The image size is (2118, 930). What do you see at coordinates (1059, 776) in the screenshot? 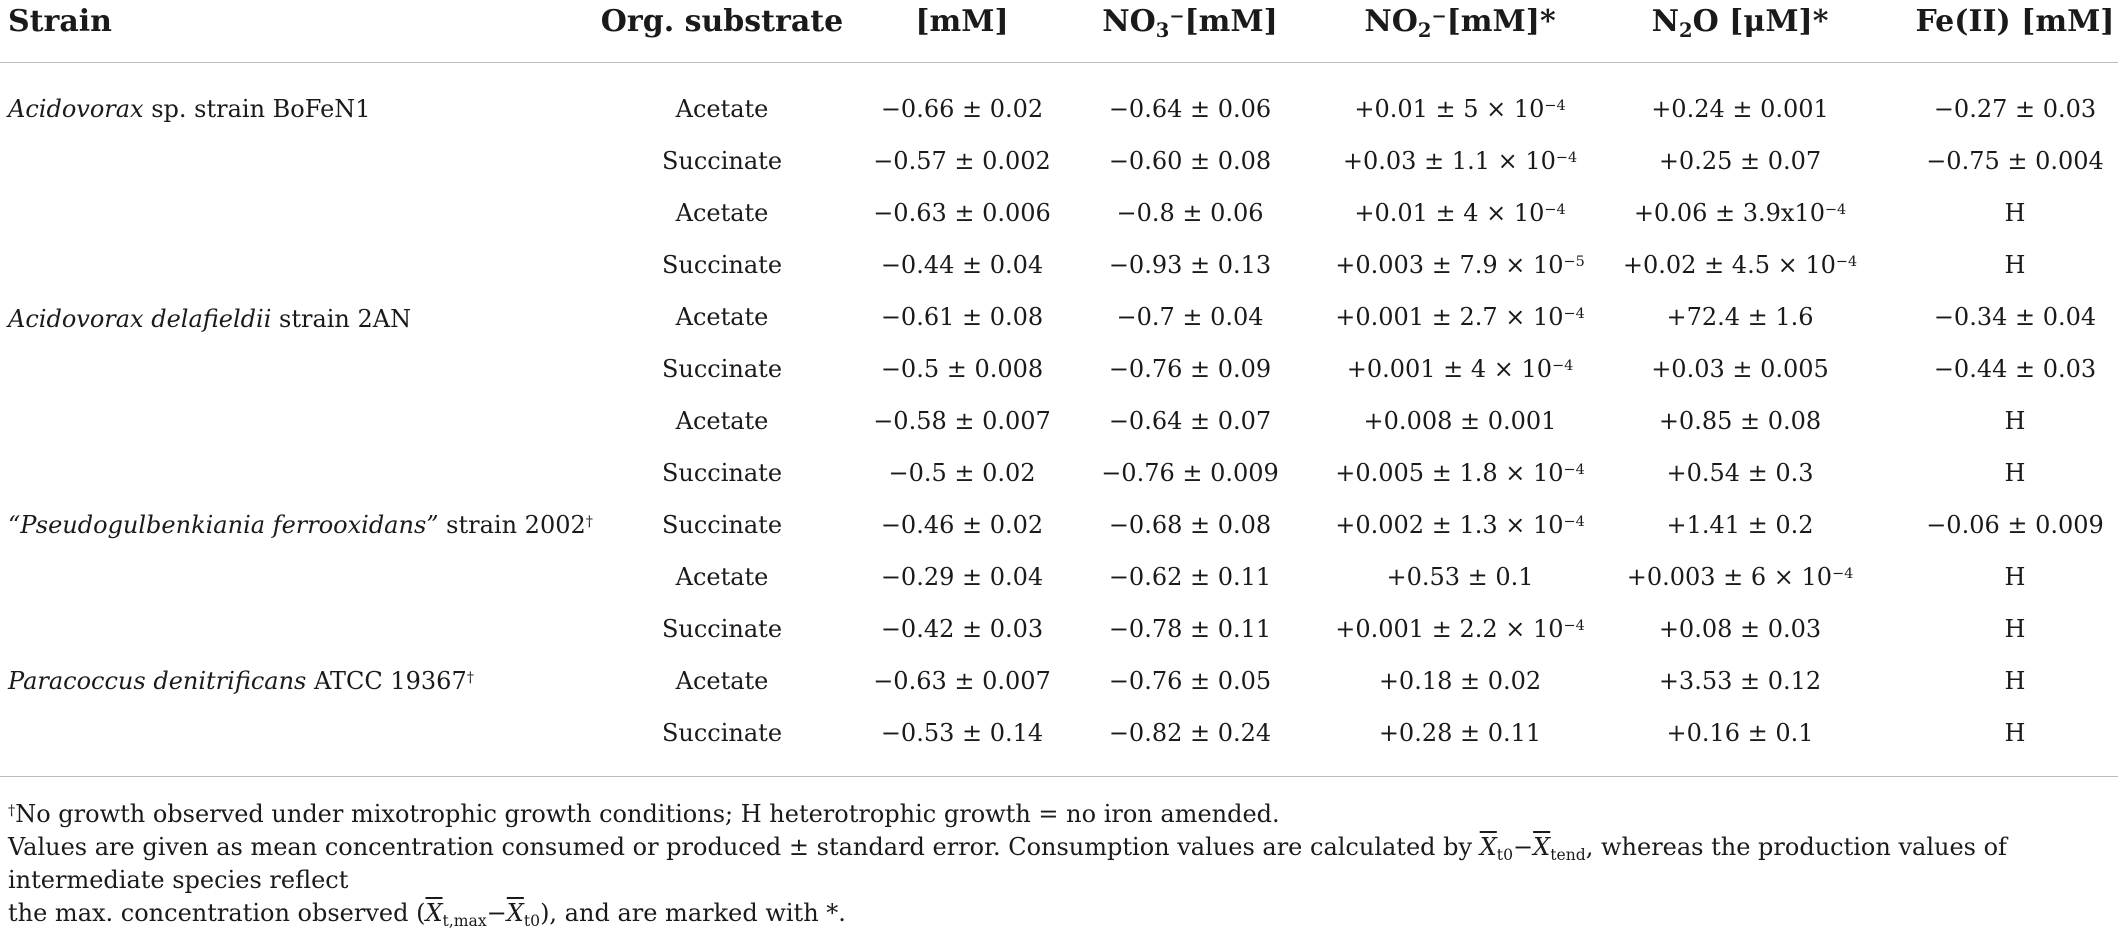
I see `footer-rule` at bounding box center [1059, 776].